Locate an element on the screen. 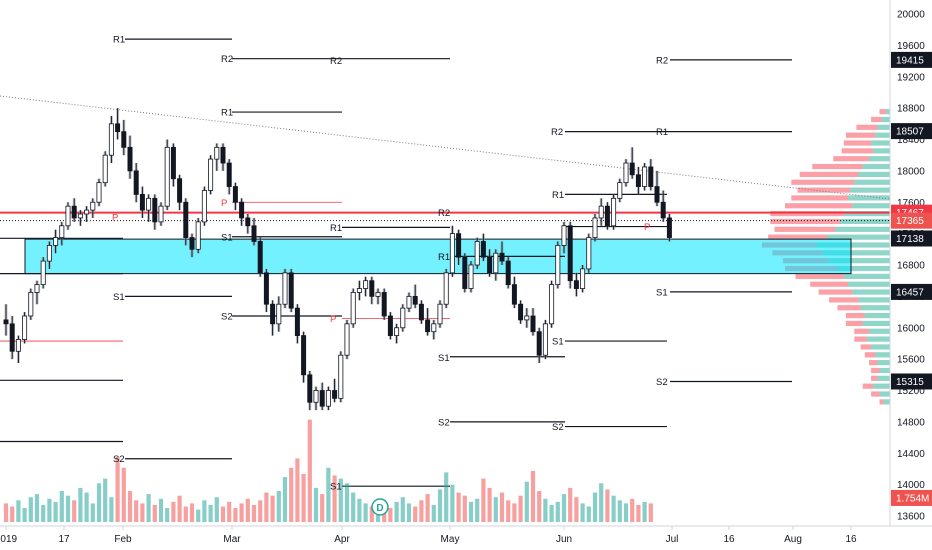  price-tag-label: 17138 is located at coordinates (910, 239).